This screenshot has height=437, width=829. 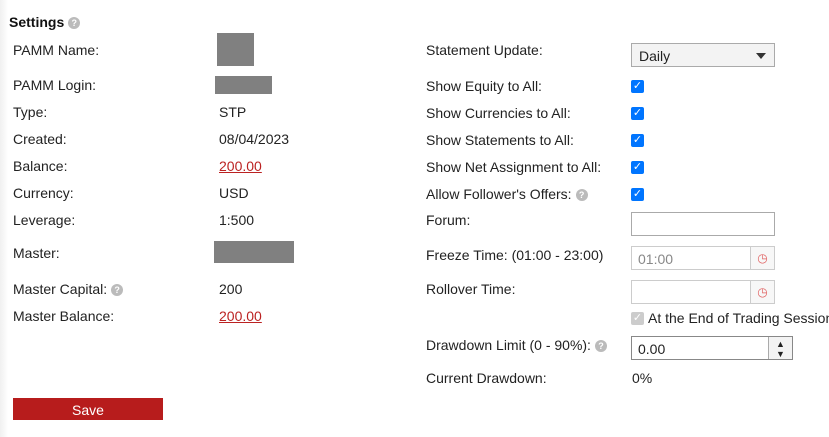 I want to click on currency-value: USD, so click(x=234, y=193).